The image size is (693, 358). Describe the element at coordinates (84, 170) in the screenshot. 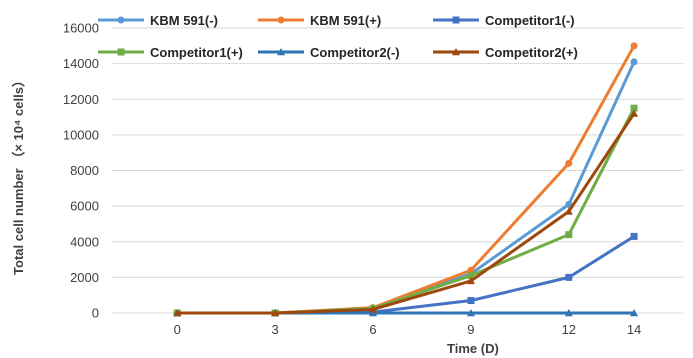

I see `y-tick-label: 8000` at that location.